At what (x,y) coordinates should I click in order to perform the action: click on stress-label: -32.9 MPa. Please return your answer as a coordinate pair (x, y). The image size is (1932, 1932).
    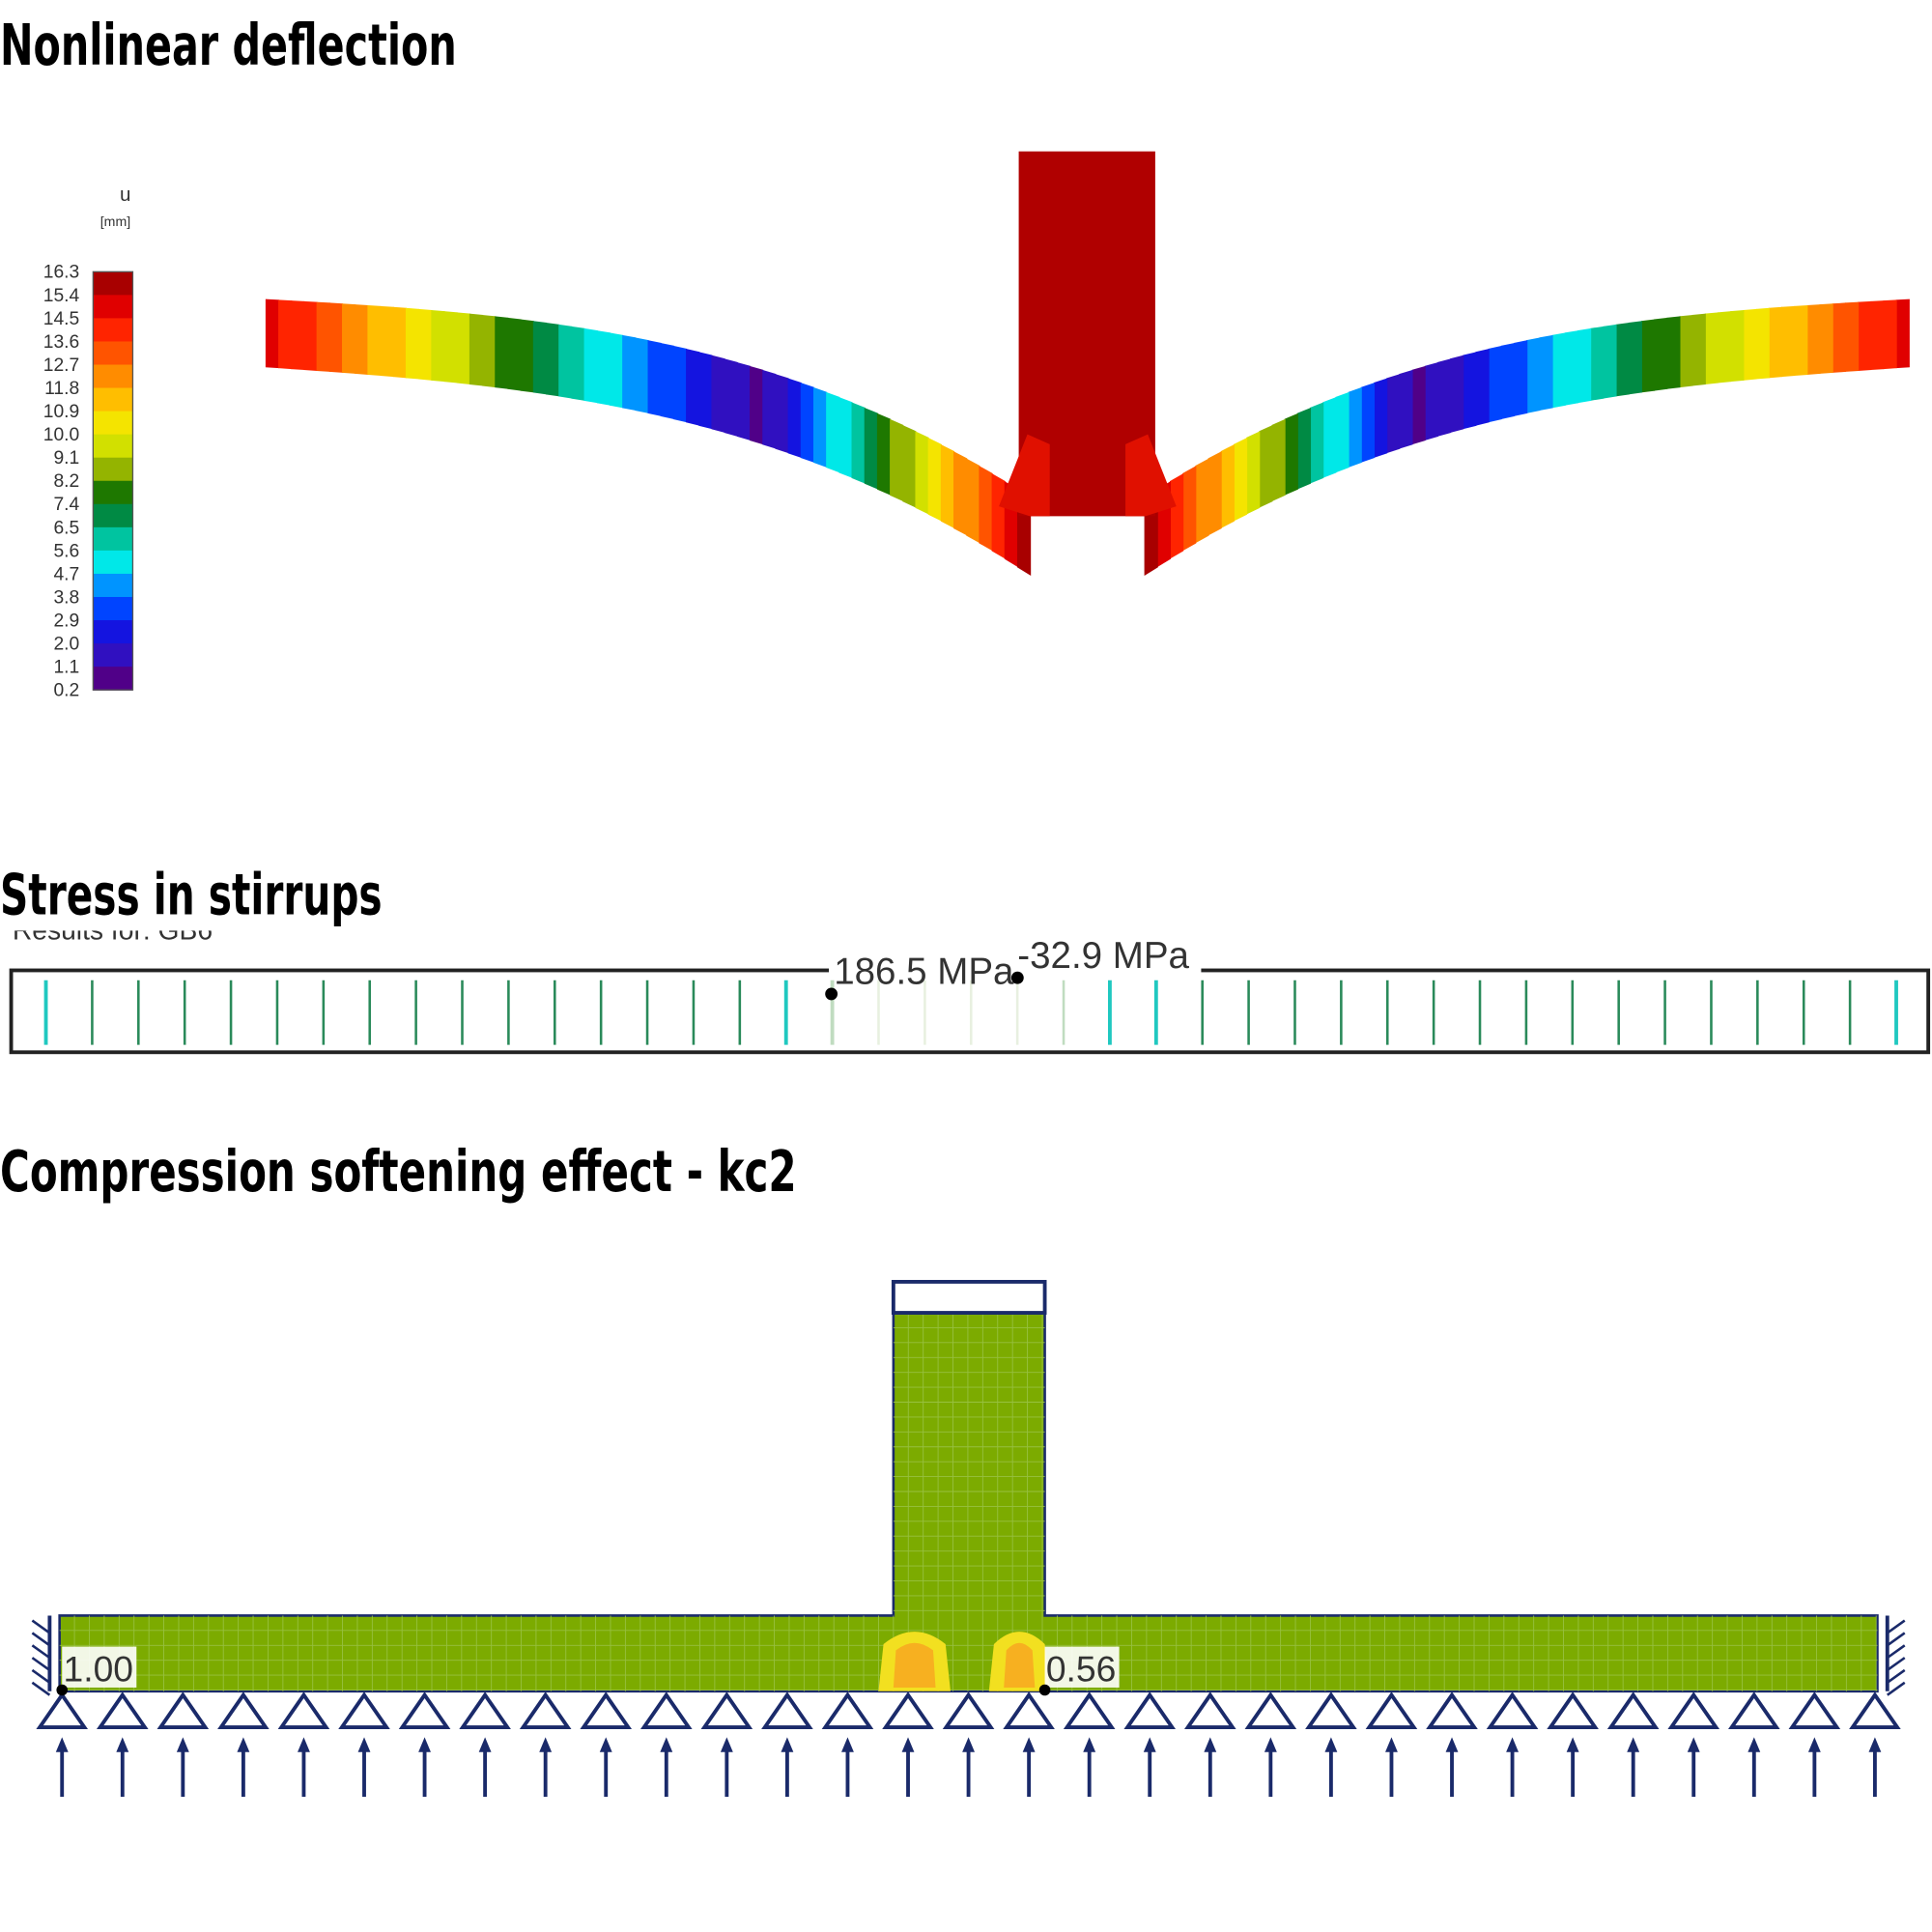
    Looking at the image, I should click on (1103, 956).